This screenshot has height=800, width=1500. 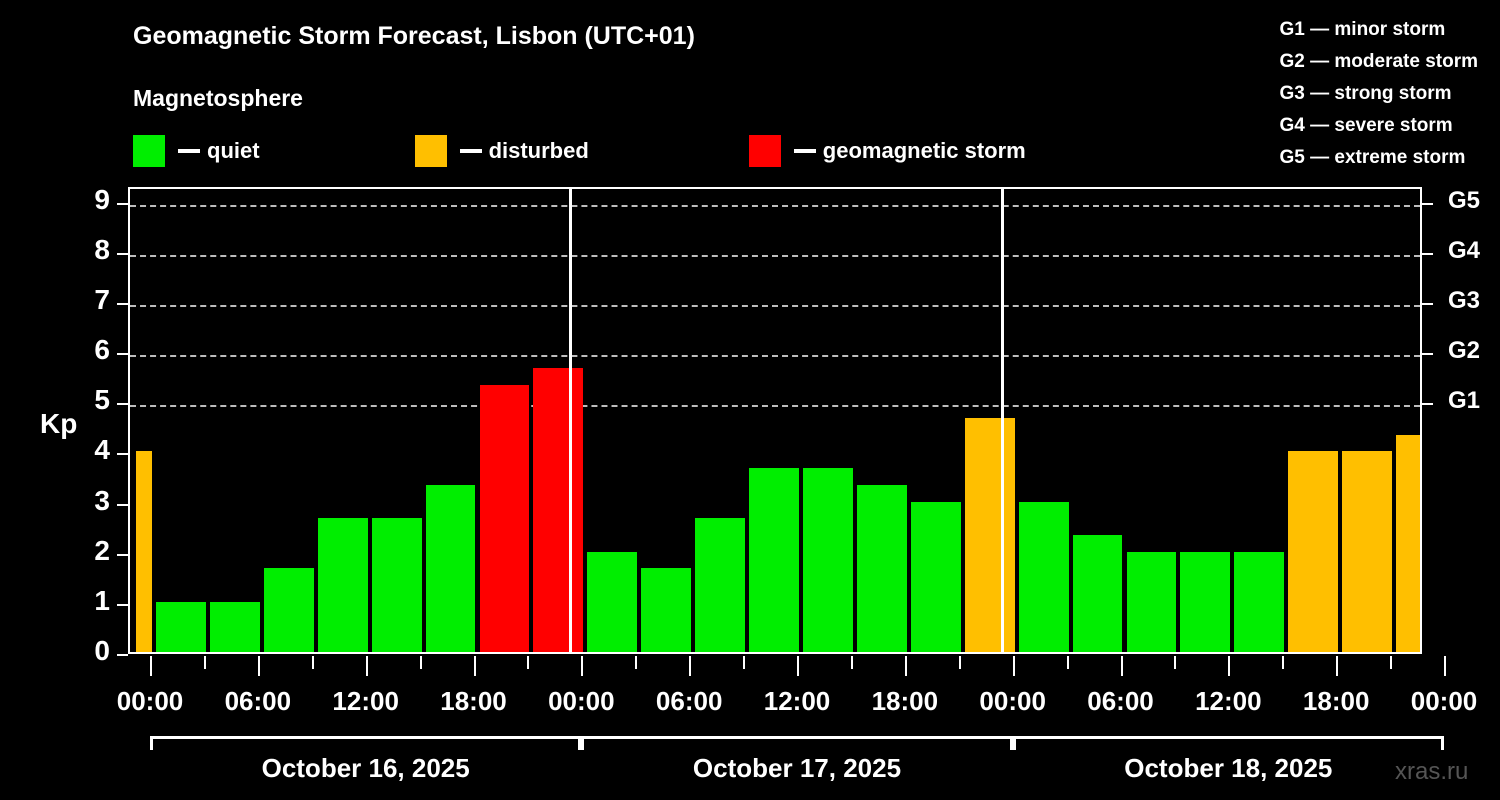 What do you see at coordinates (797, 701) in the screenshot?
I see `x-tick-label-6: 12:00` at bounding box center [797, 701].